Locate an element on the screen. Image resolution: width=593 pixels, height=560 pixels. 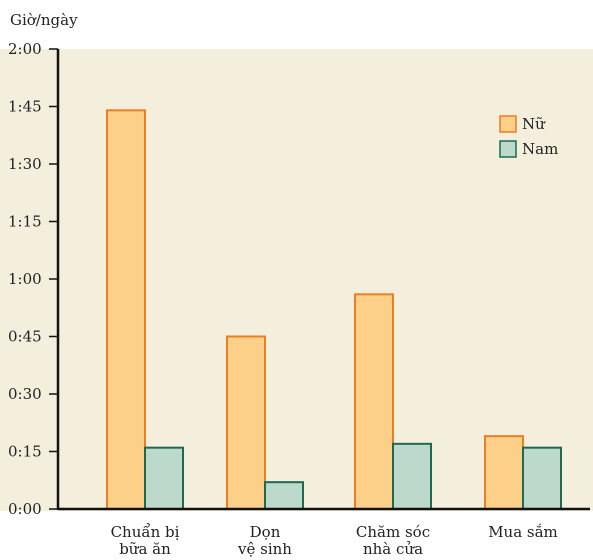
y-tick-label: 0:00 is located at coordinates (25, 509).